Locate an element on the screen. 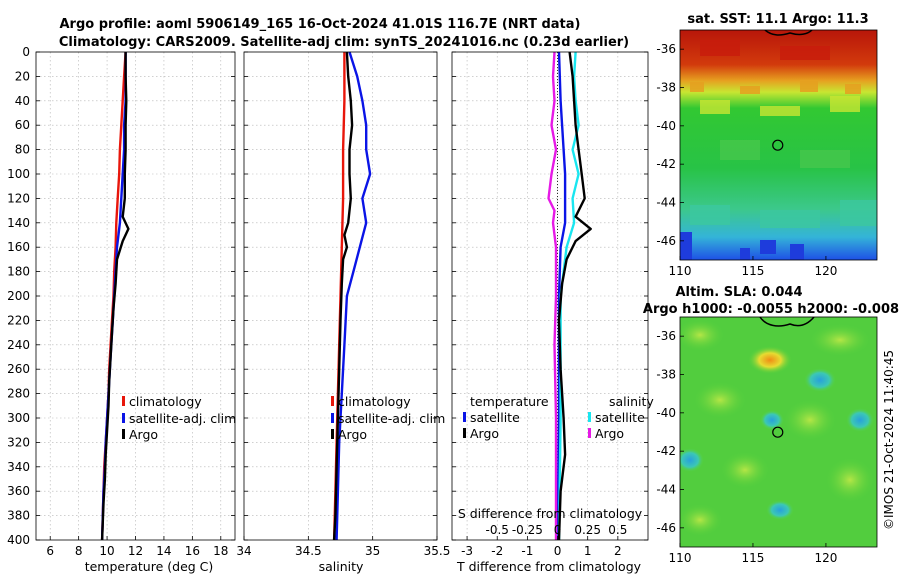 This screenshot has width=900, height=580. temperature-xlabel: temperature (deg C) is located at coordinates (149, 566).